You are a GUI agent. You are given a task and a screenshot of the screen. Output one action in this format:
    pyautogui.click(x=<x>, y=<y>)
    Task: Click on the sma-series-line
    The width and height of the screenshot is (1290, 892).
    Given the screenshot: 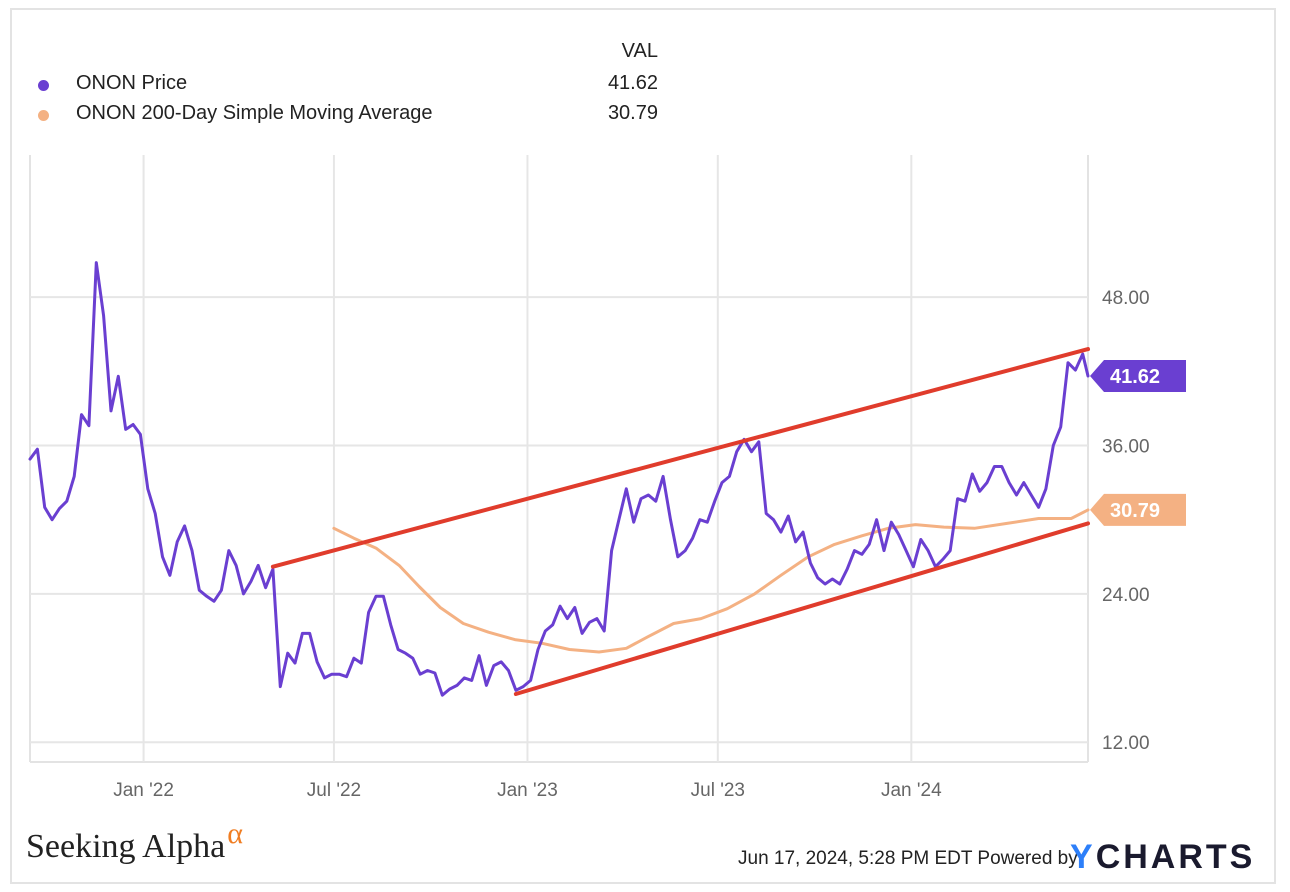 What is the action you would take?
    pyautogui.click(x=711, y=581)
    